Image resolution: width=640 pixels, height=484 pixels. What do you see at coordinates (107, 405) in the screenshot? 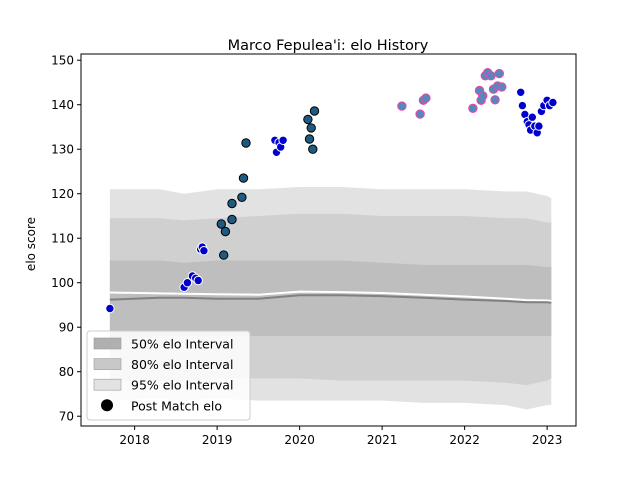
I see `legend-marker` at bounding box center [107, 405].